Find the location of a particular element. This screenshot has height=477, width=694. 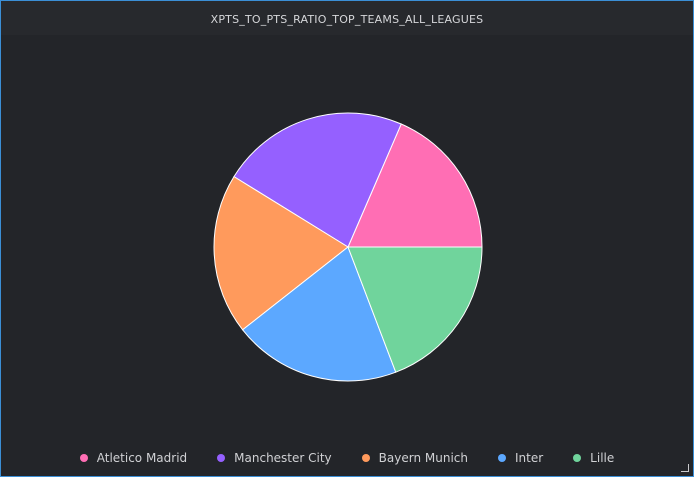

panel-header: XPTS_TO_PTS_RATIO_TOP_TEAMS_ALL_LEAGUES is located at coordinates (347, 18).